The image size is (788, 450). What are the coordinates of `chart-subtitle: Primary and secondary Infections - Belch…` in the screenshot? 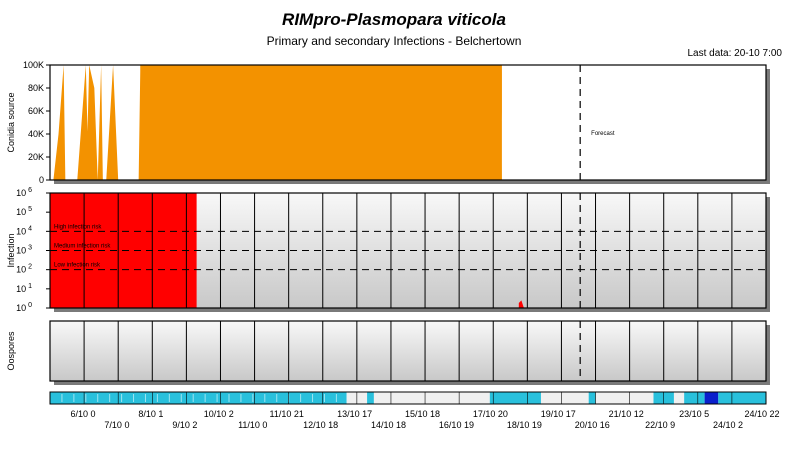 It's located at (394, 41).